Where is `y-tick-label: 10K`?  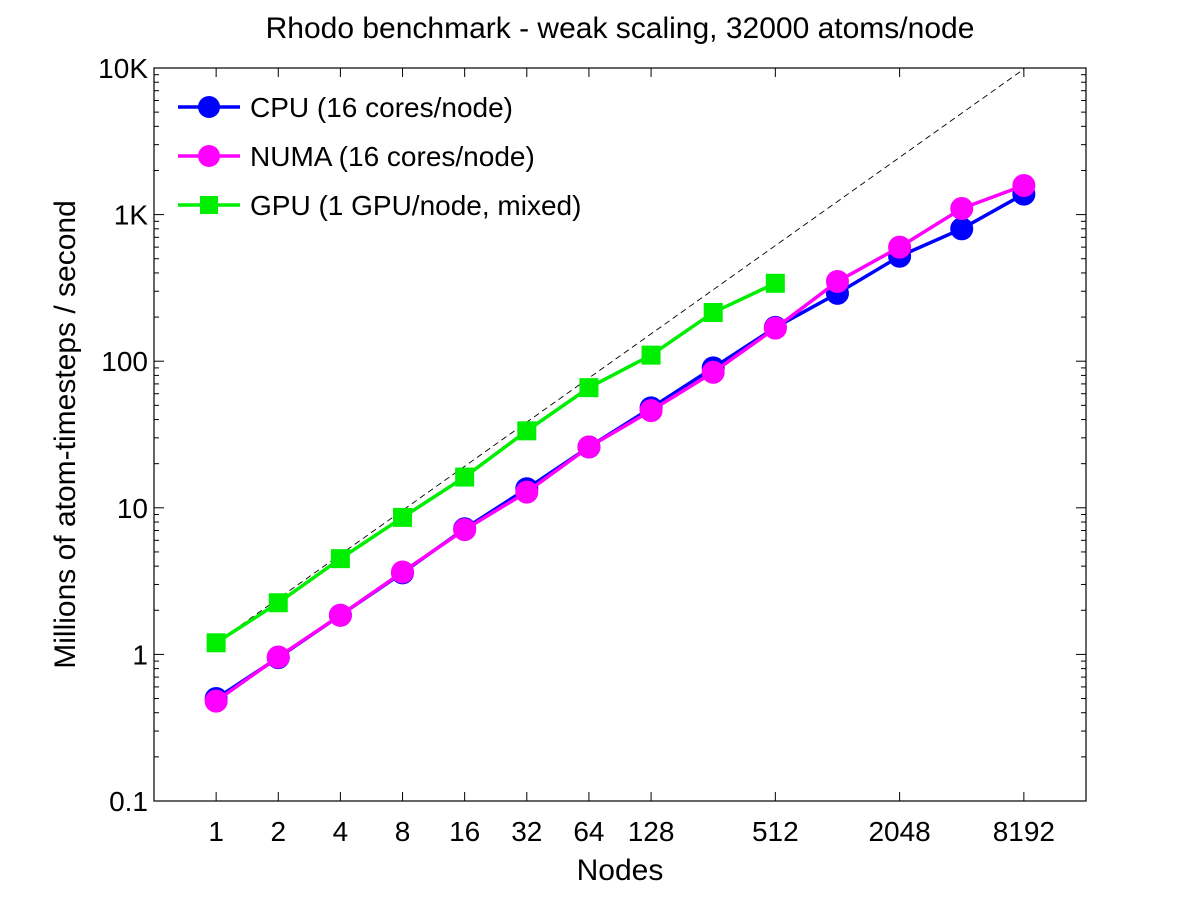 y-tick-label: 10K is located at coordinates (123, 68).